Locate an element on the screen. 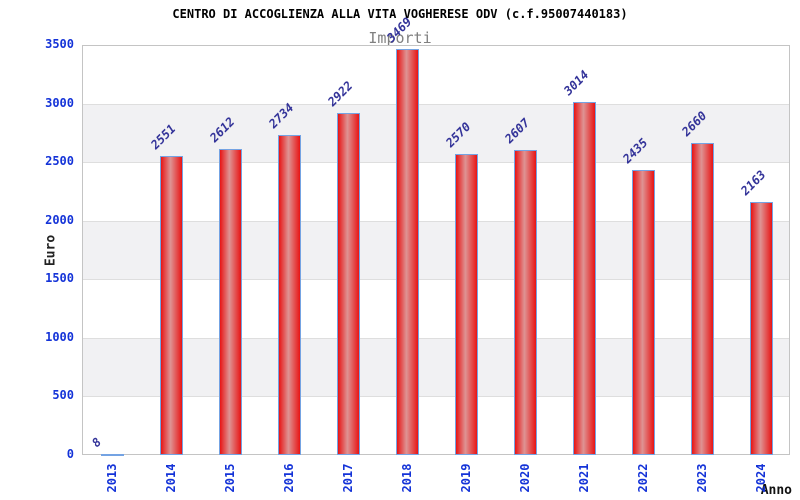 The image size is (800, 500). x-tick-label: 2020 is located at coordinates (524, 478).